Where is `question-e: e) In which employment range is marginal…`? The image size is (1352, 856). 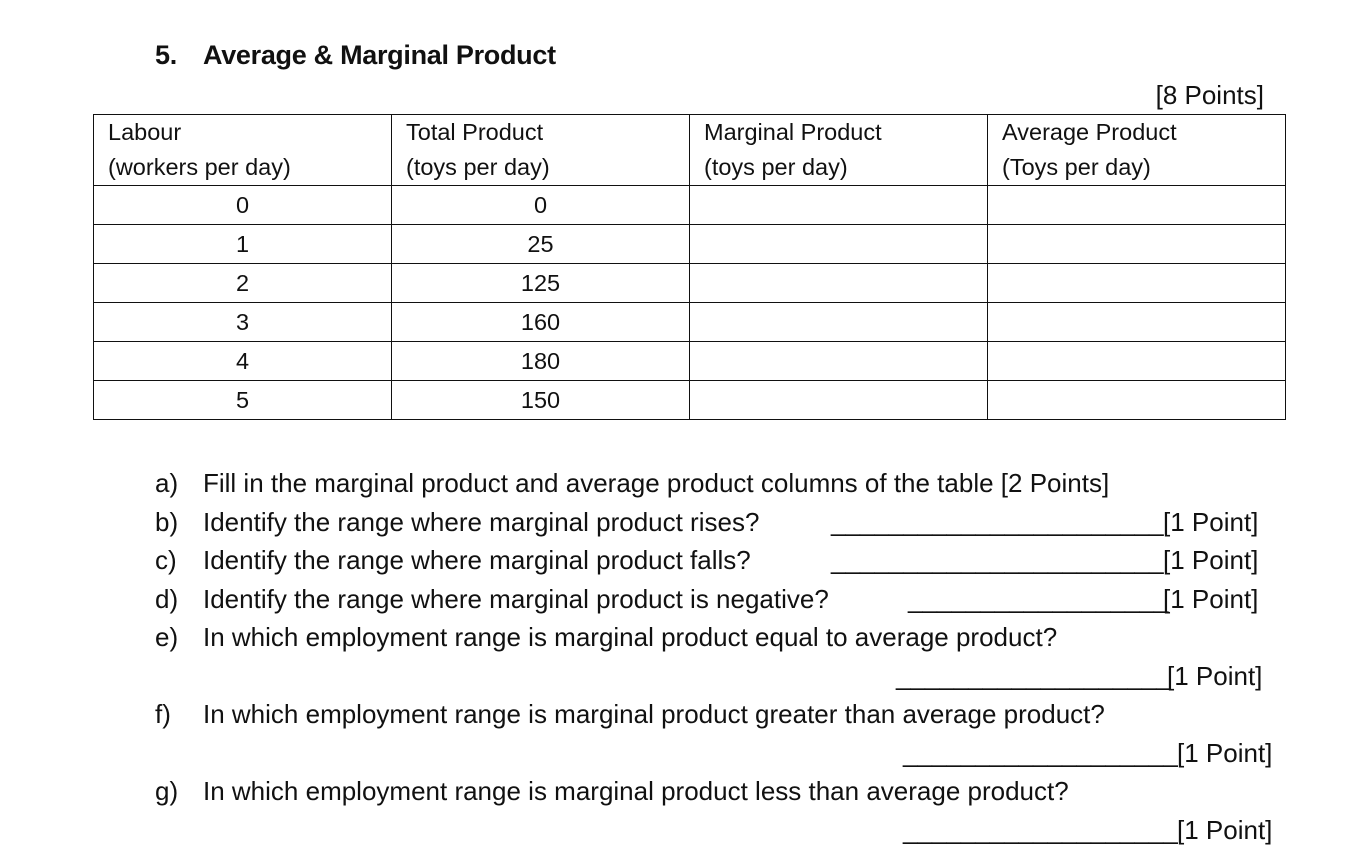 question-e: e) In which employment range is marginal… is located at coordinates (722, 637).